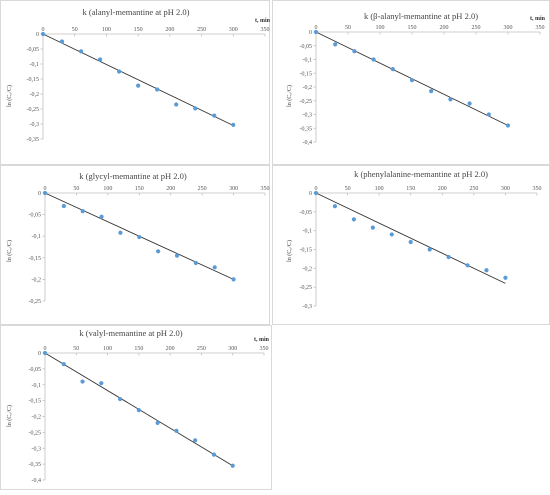 This screenshot has height=495, width=550. Describe the element at coordinates (263, 21) in the screenshot. I see `x-axis-label: t, min` at that location.